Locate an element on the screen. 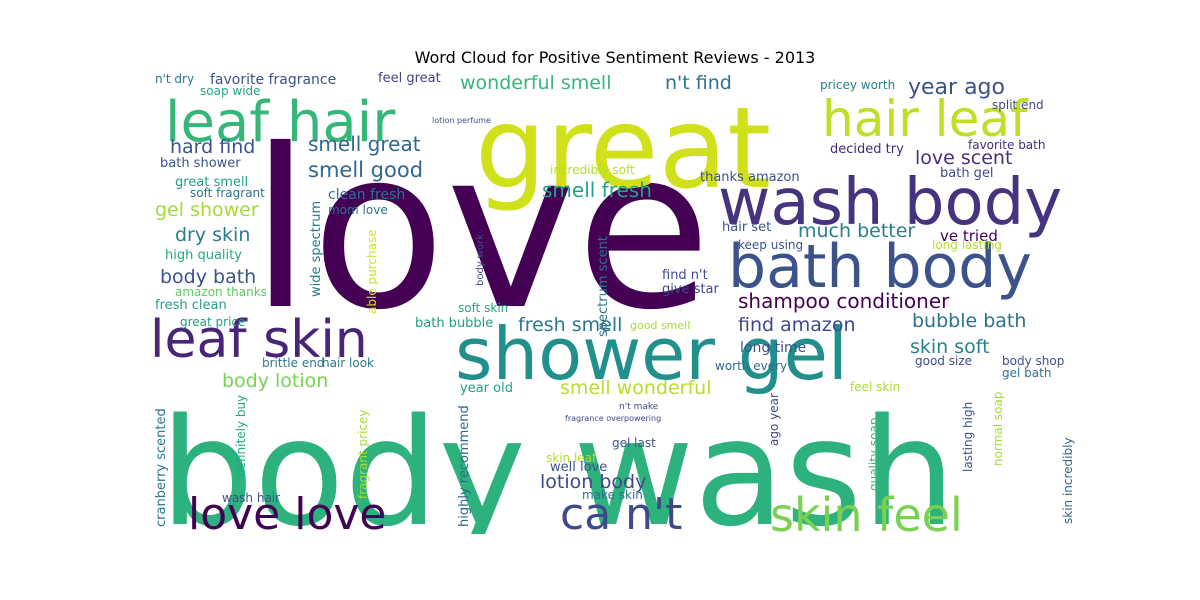 This screenshot has width=1200, height=600. cloud-word-feel-great: feel great is located at coordinates (409, 78).